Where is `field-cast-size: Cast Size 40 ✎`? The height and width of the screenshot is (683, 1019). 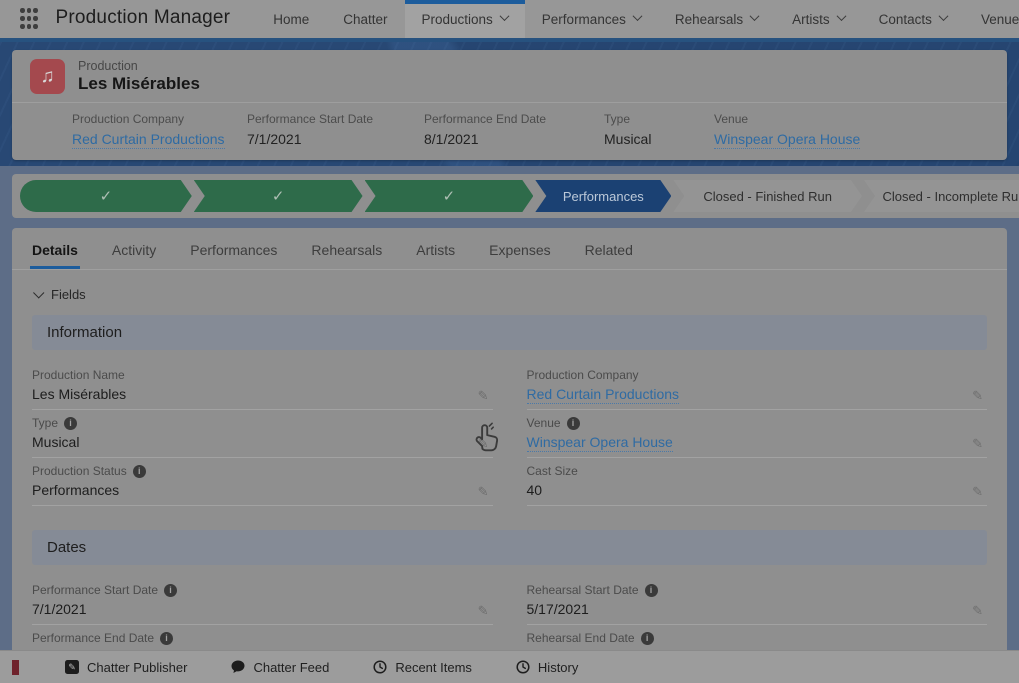
field-cast-size: Cast Size 40 ✎ is located at coordinates (756, 482).